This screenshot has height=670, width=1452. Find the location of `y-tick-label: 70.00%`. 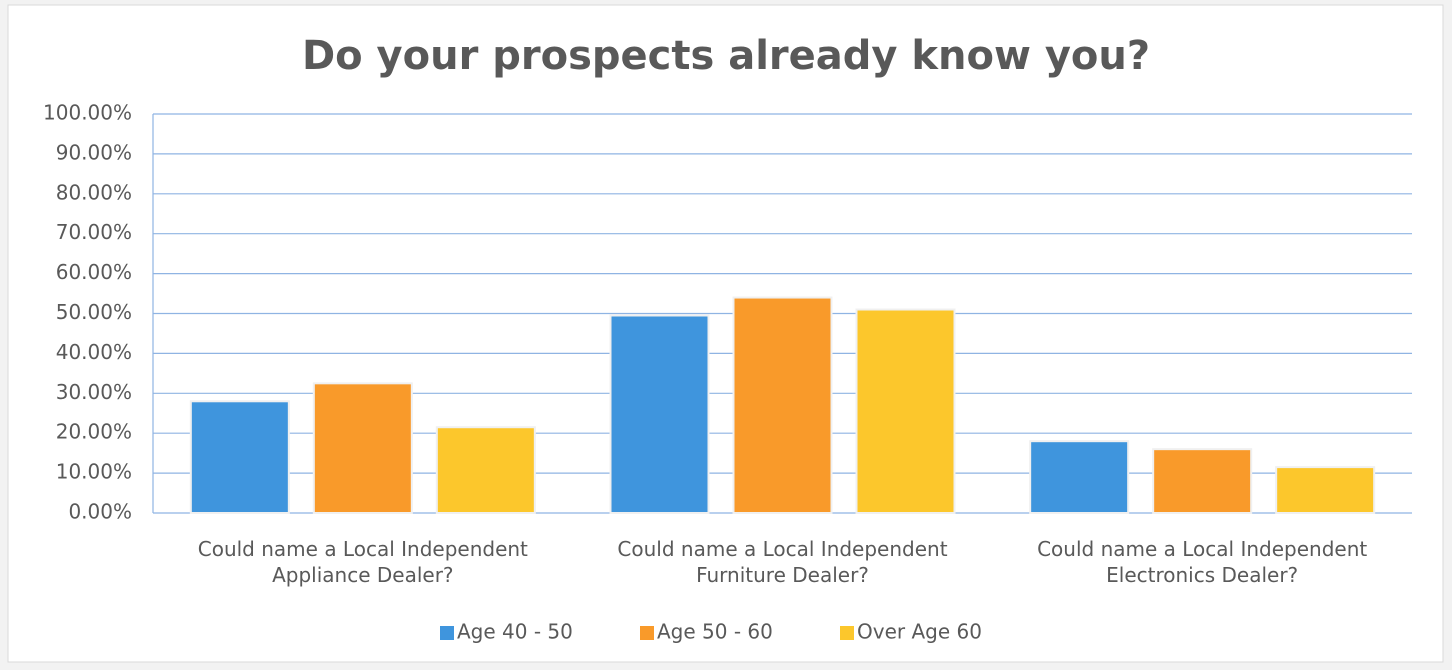

y-tick-label: 70.00% is located at coordinates (94, 232).